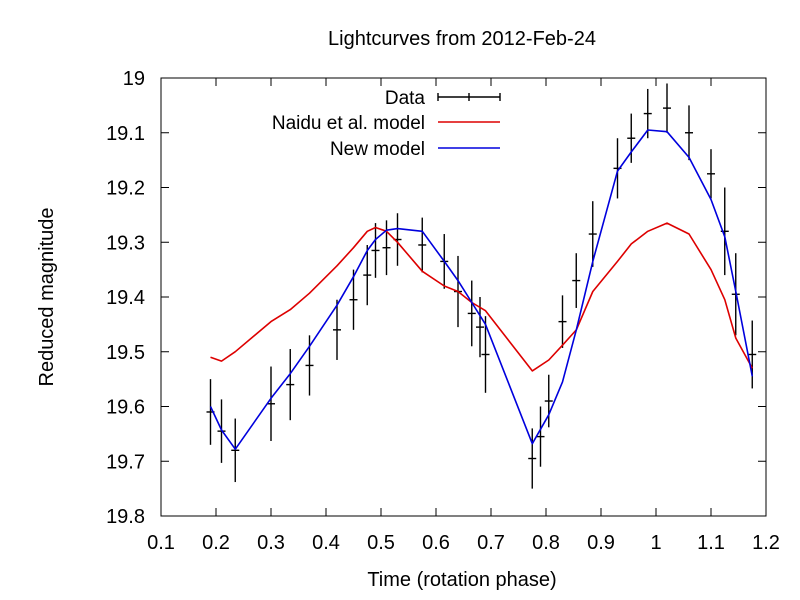  I want to click on x-tick-label: 0.4, so click(326, 543).